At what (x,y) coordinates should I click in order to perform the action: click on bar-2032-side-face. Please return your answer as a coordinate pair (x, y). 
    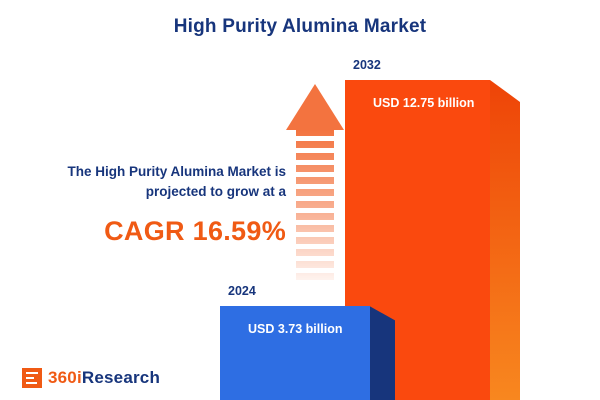
    Looking at the image, I should click on (505, 239).